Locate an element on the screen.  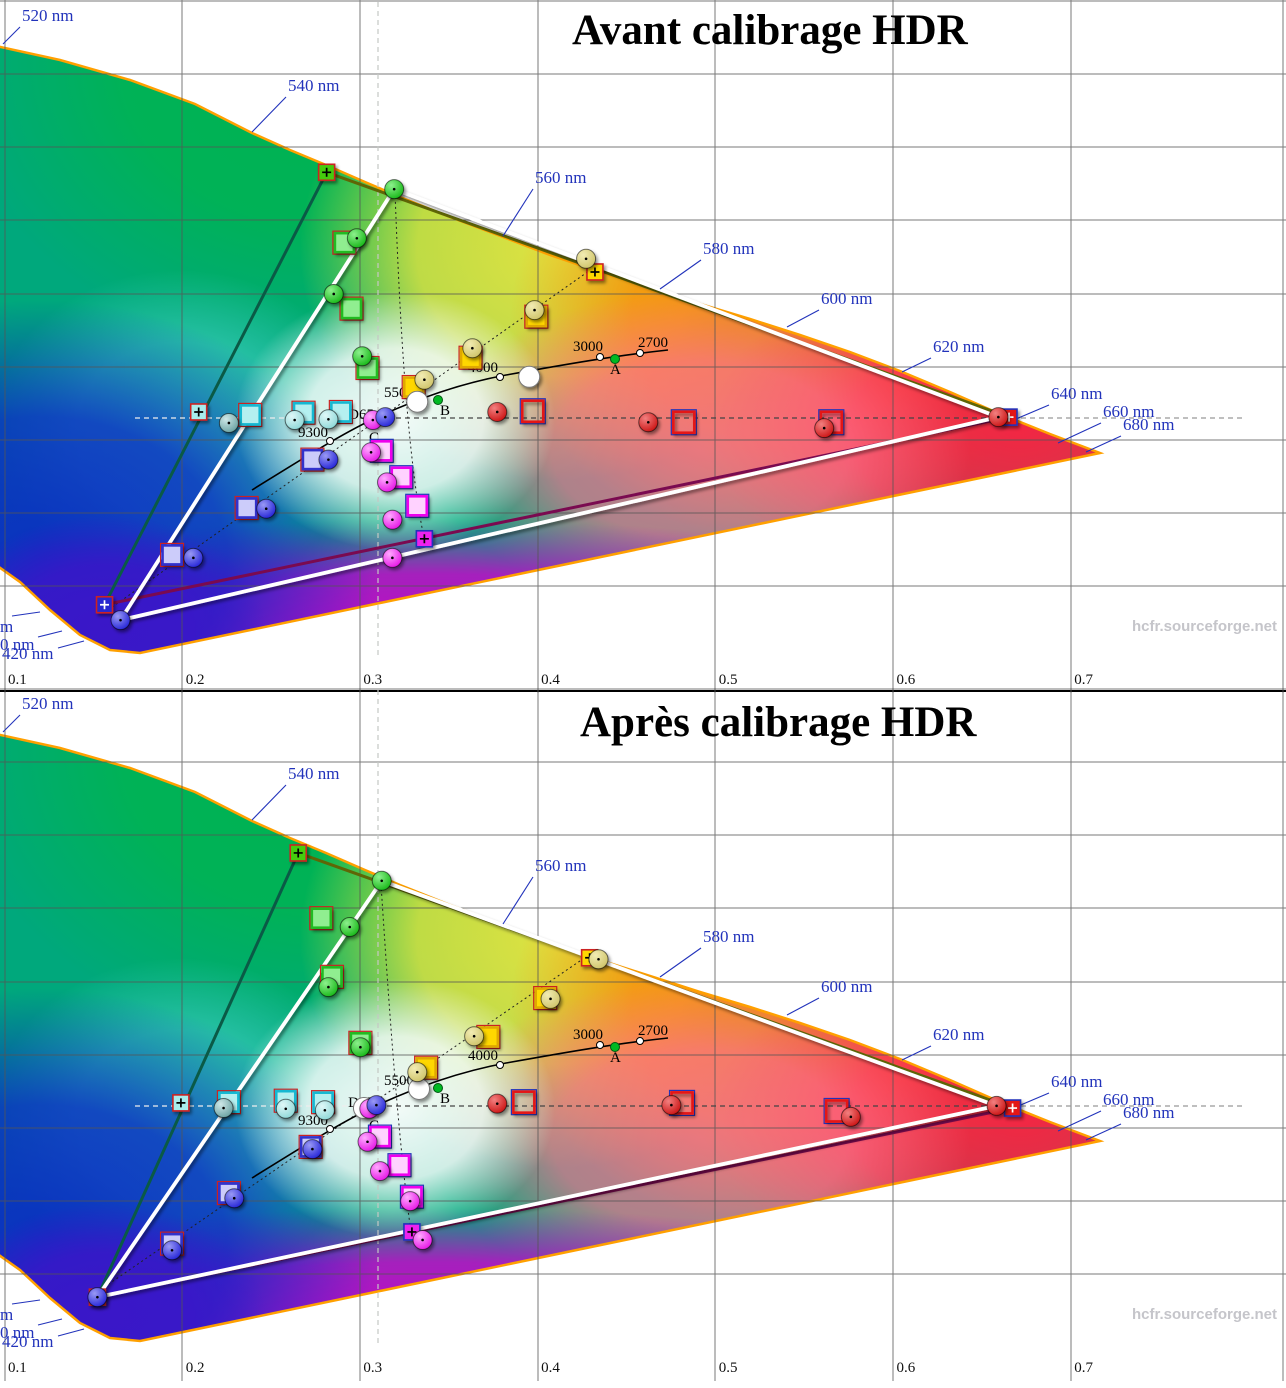
chart-title-after: Après calibrage HDR is located at coordinates (778, 722).